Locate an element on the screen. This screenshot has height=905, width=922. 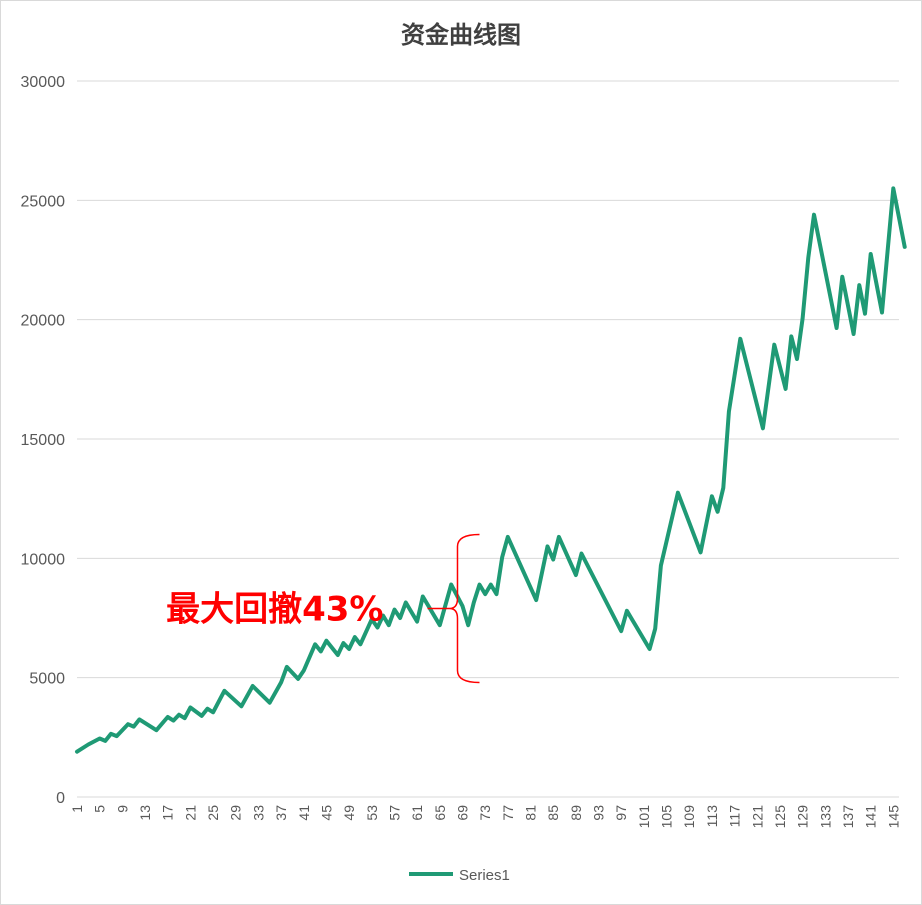
x-tick-label: 113 is located at coordinates (712, 816).